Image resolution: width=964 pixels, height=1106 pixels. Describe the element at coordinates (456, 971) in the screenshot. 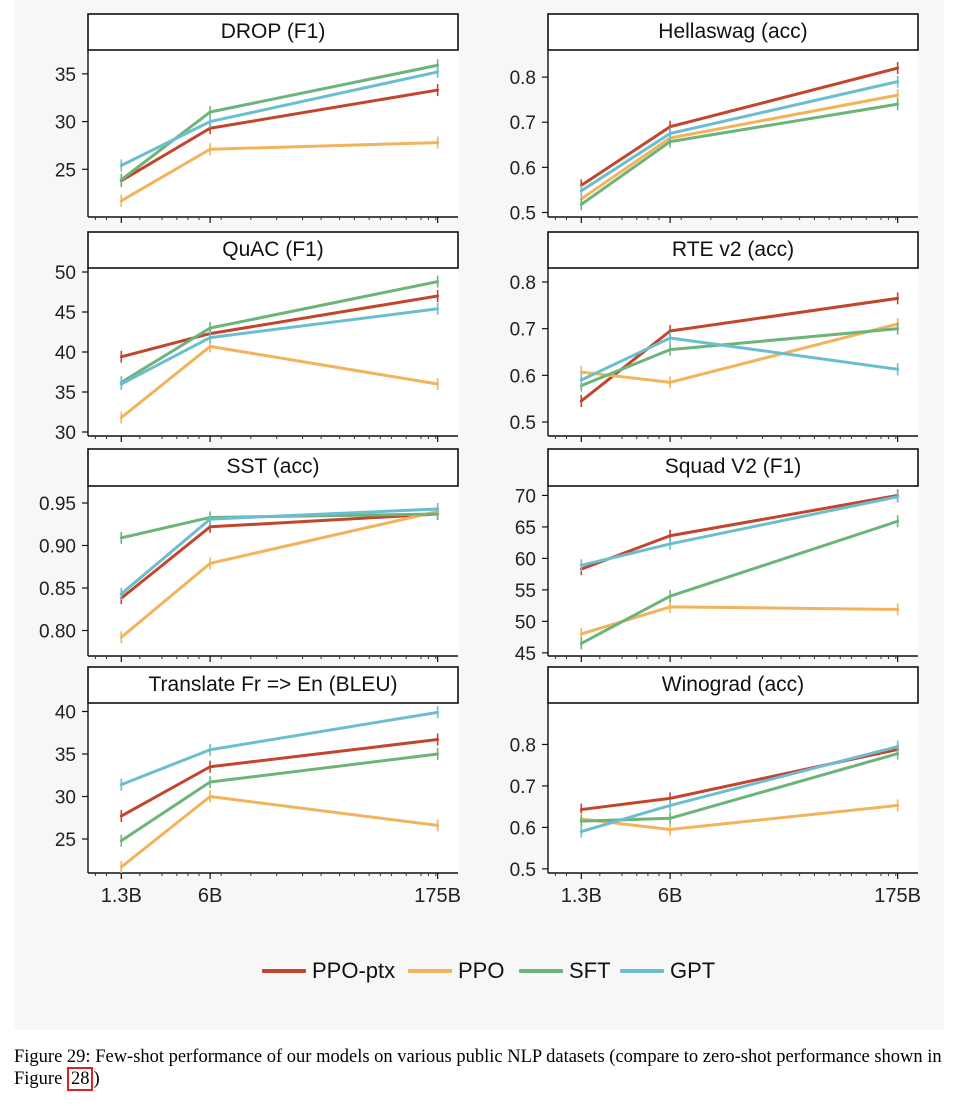

I see `legend-item-ppo: PPO` at that location.